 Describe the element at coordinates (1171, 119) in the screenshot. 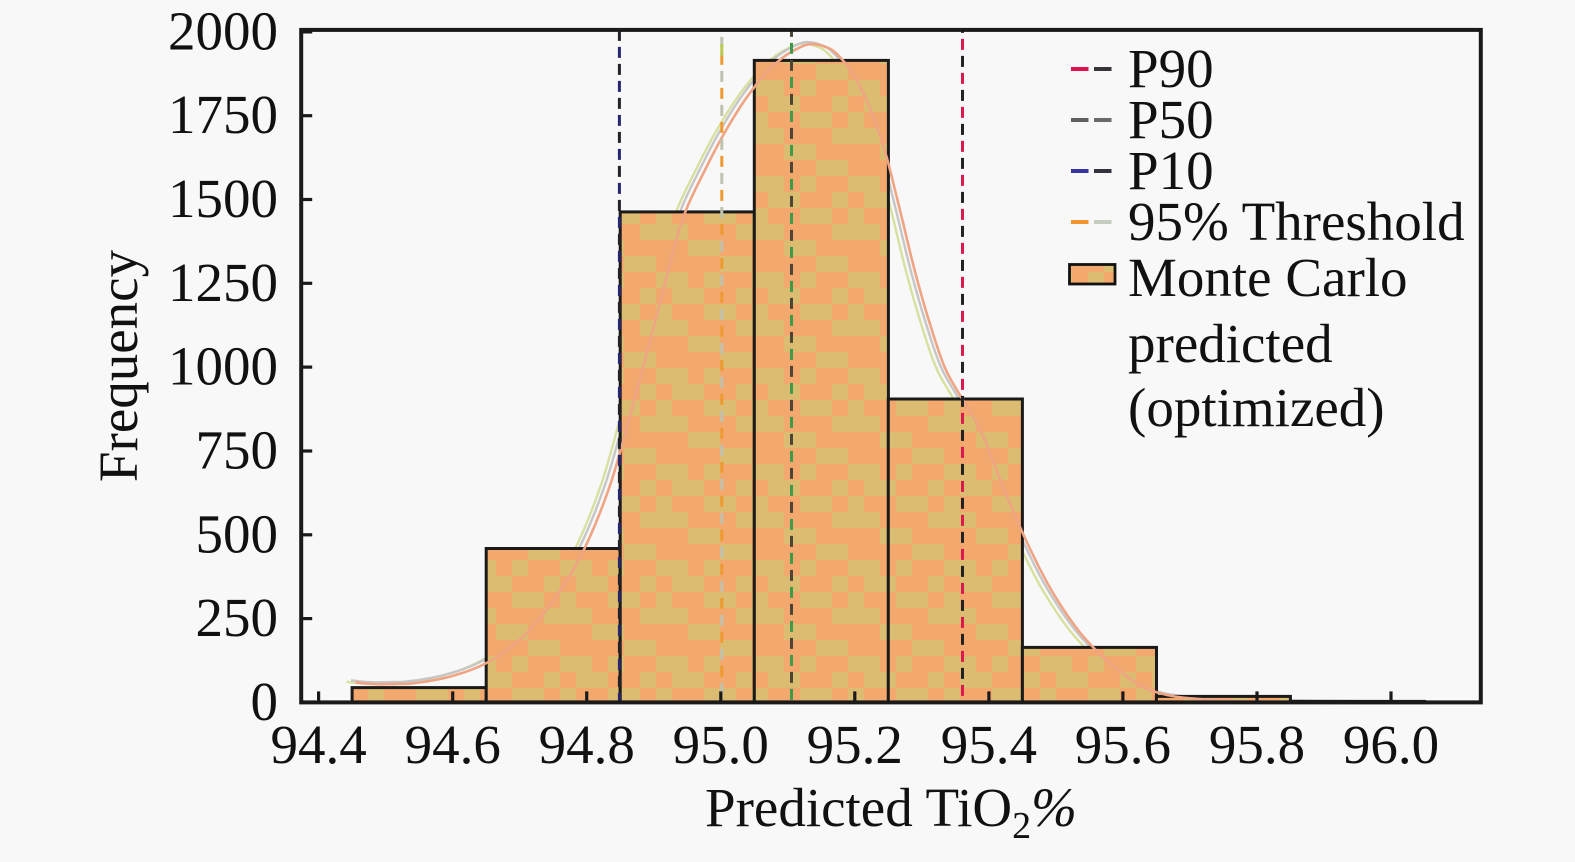

I see `svg-text: P50` at that location.